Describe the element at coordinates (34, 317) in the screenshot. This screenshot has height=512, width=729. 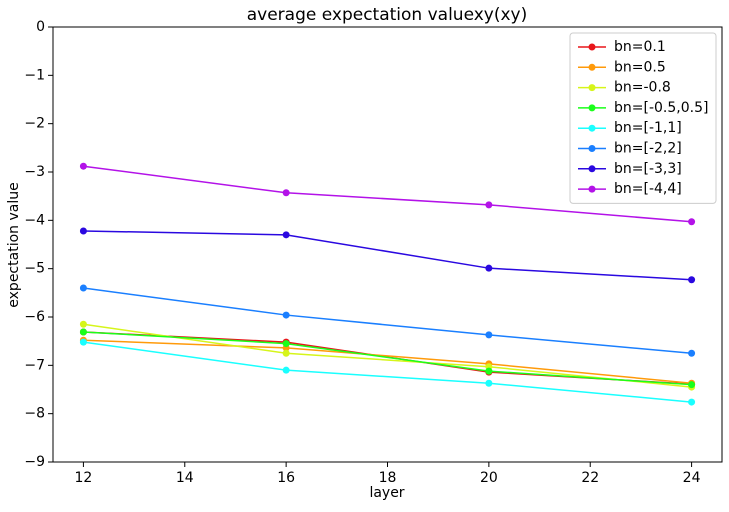
I see `y-tick-label: −6` at that location.